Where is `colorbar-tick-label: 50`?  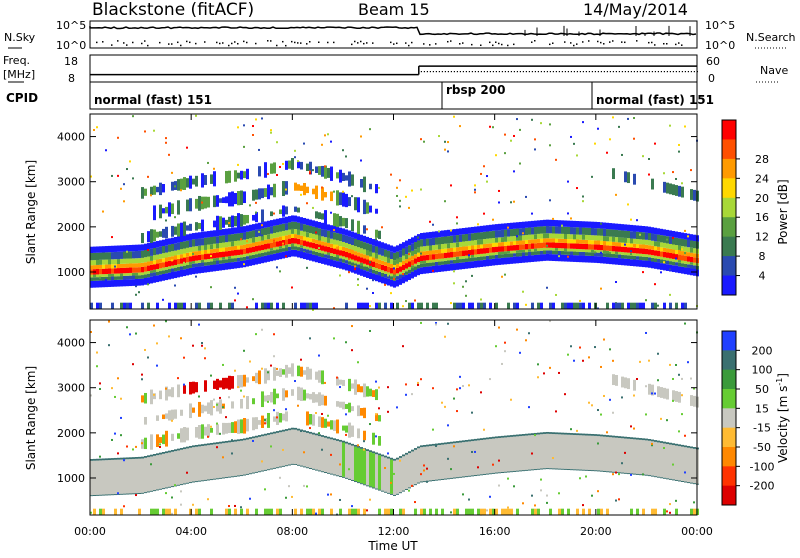
colorbar-tick-label: 50 is located at coordinates (762, 389).